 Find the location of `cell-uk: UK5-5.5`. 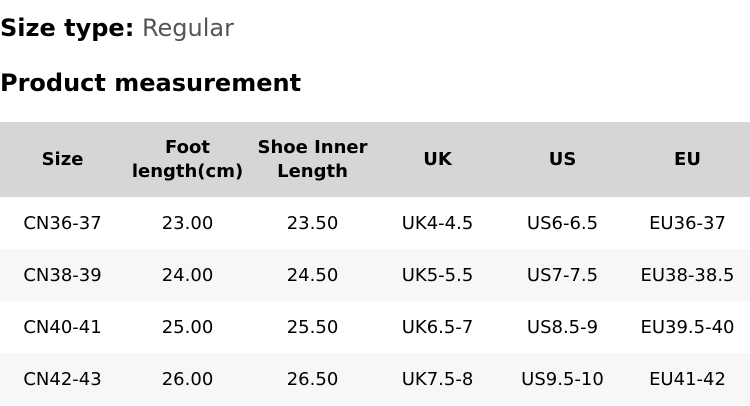

cell-uk: UK5-5.5 is located at coordinates (437, 275).